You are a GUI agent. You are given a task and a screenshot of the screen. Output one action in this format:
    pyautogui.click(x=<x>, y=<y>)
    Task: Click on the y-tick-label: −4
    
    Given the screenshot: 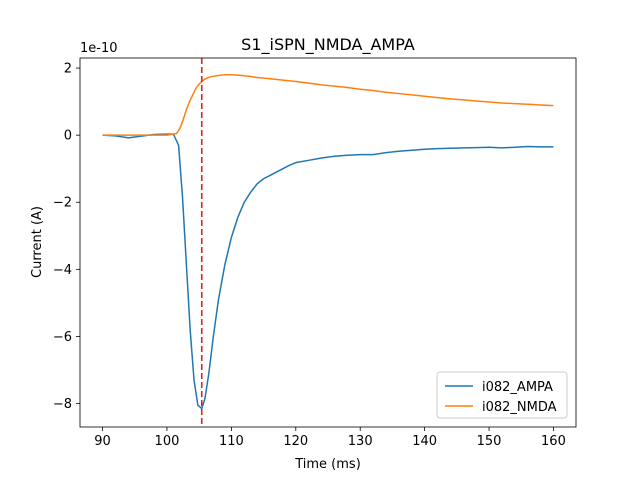 What is the action you would take?
    pyautogui.click(x=62, y=270)
    